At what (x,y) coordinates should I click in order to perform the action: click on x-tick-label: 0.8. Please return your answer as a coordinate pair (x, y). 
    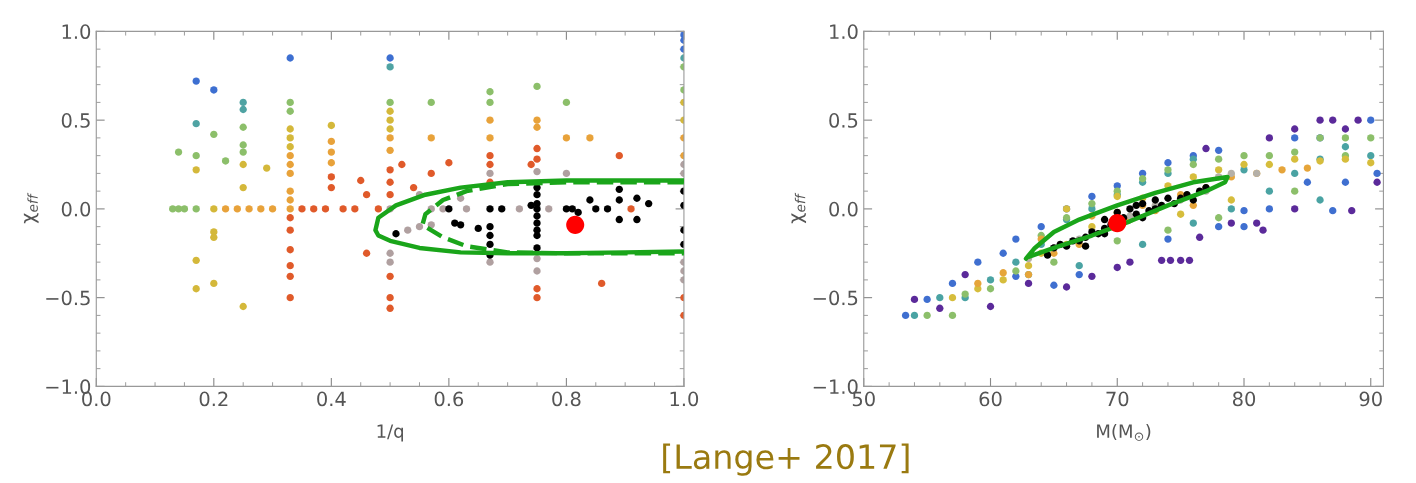
    Looking at the image, I should click on (566, 399).